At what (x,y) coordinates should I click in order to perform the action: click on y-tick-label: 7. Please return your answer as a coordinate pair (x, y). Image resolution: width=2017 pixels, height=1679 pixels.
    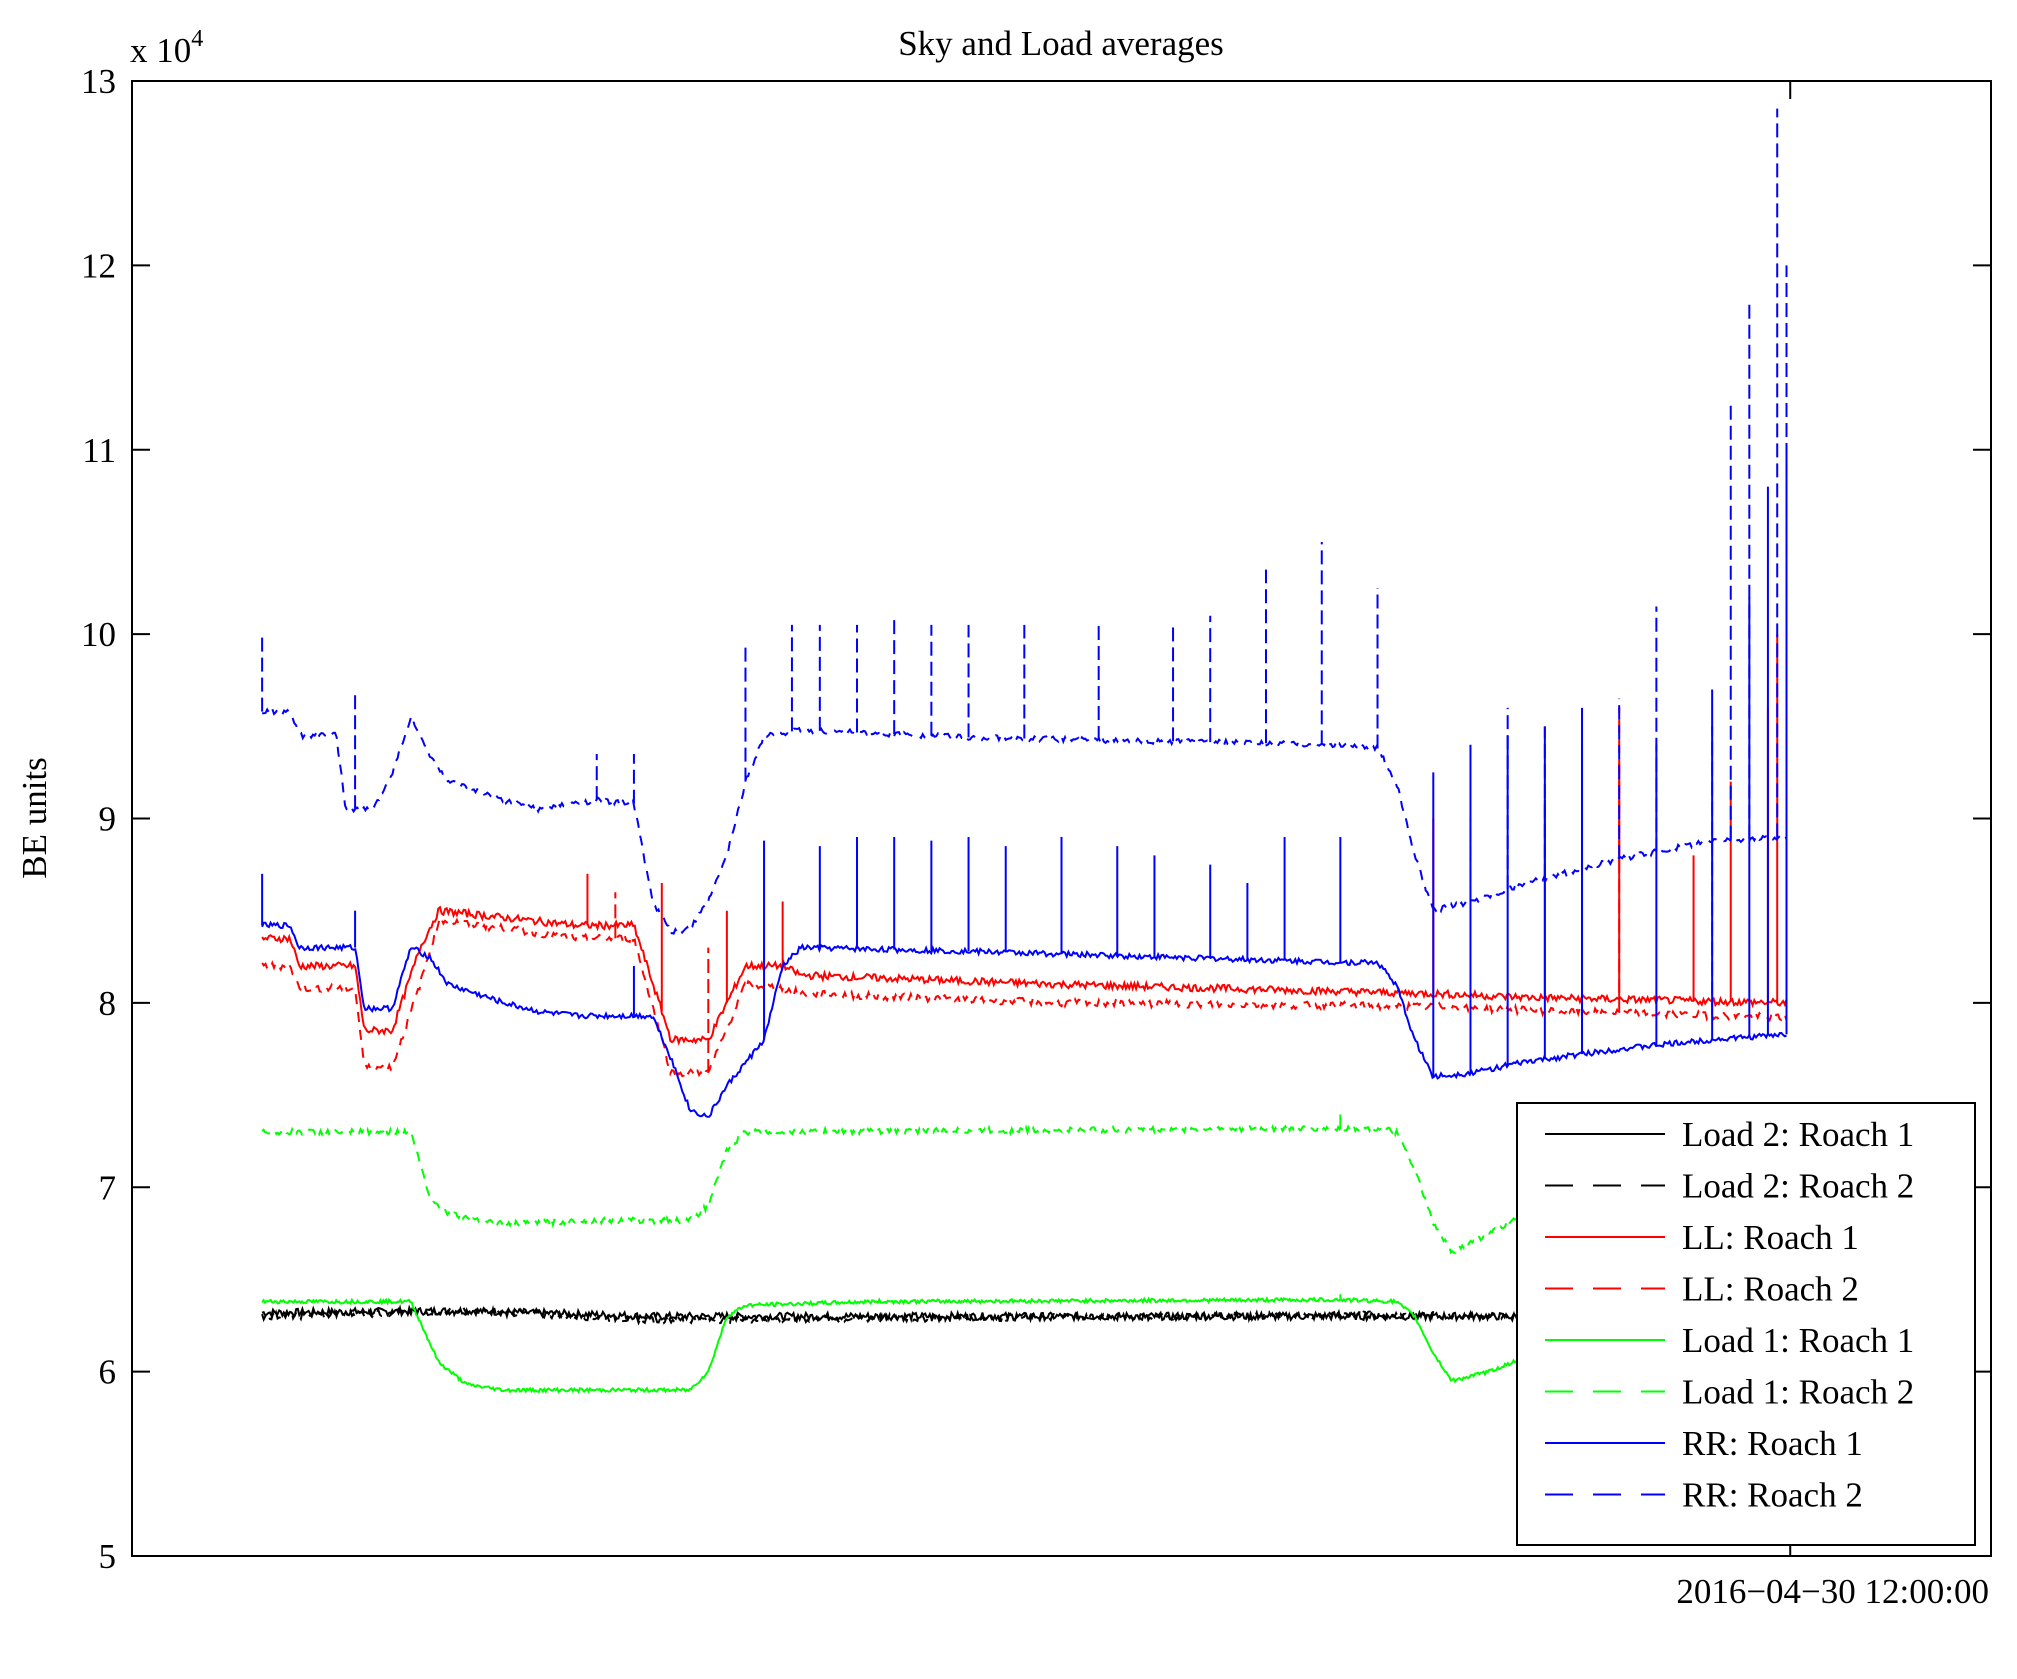
    Looking at the image, I should click on (108, 1187).